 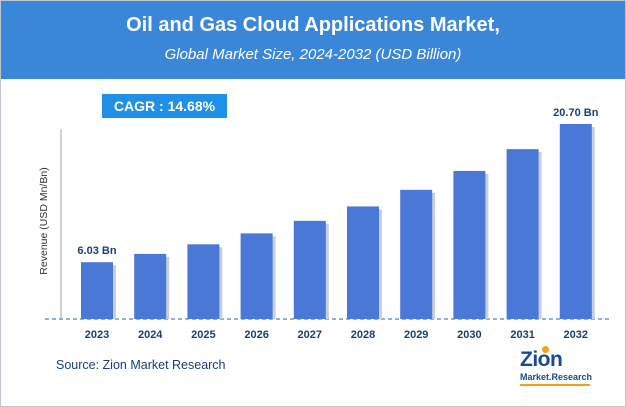 I want to click on x-tick-label: 2024, so click(x=150, y=335).